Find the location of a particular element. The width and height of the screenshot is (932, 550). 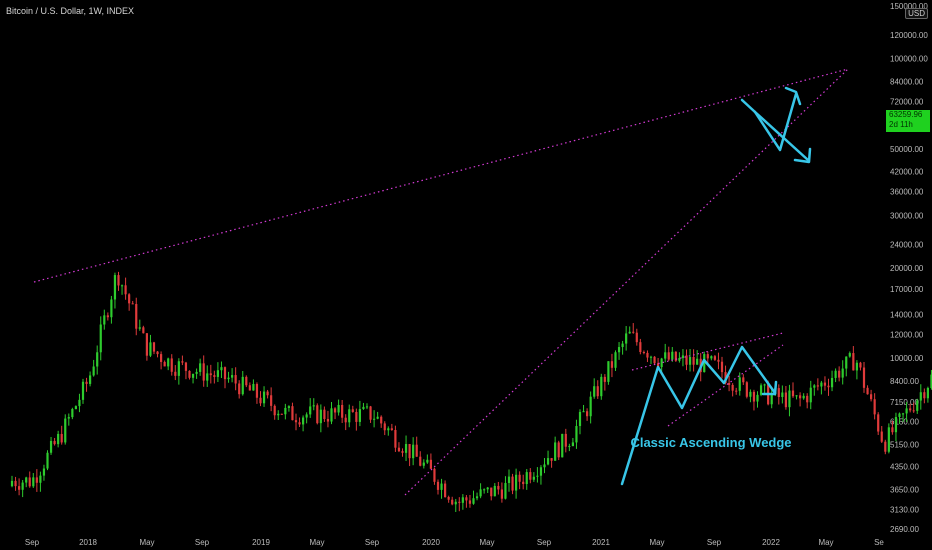

currency-button: USD is located at coordinates (916, 13).